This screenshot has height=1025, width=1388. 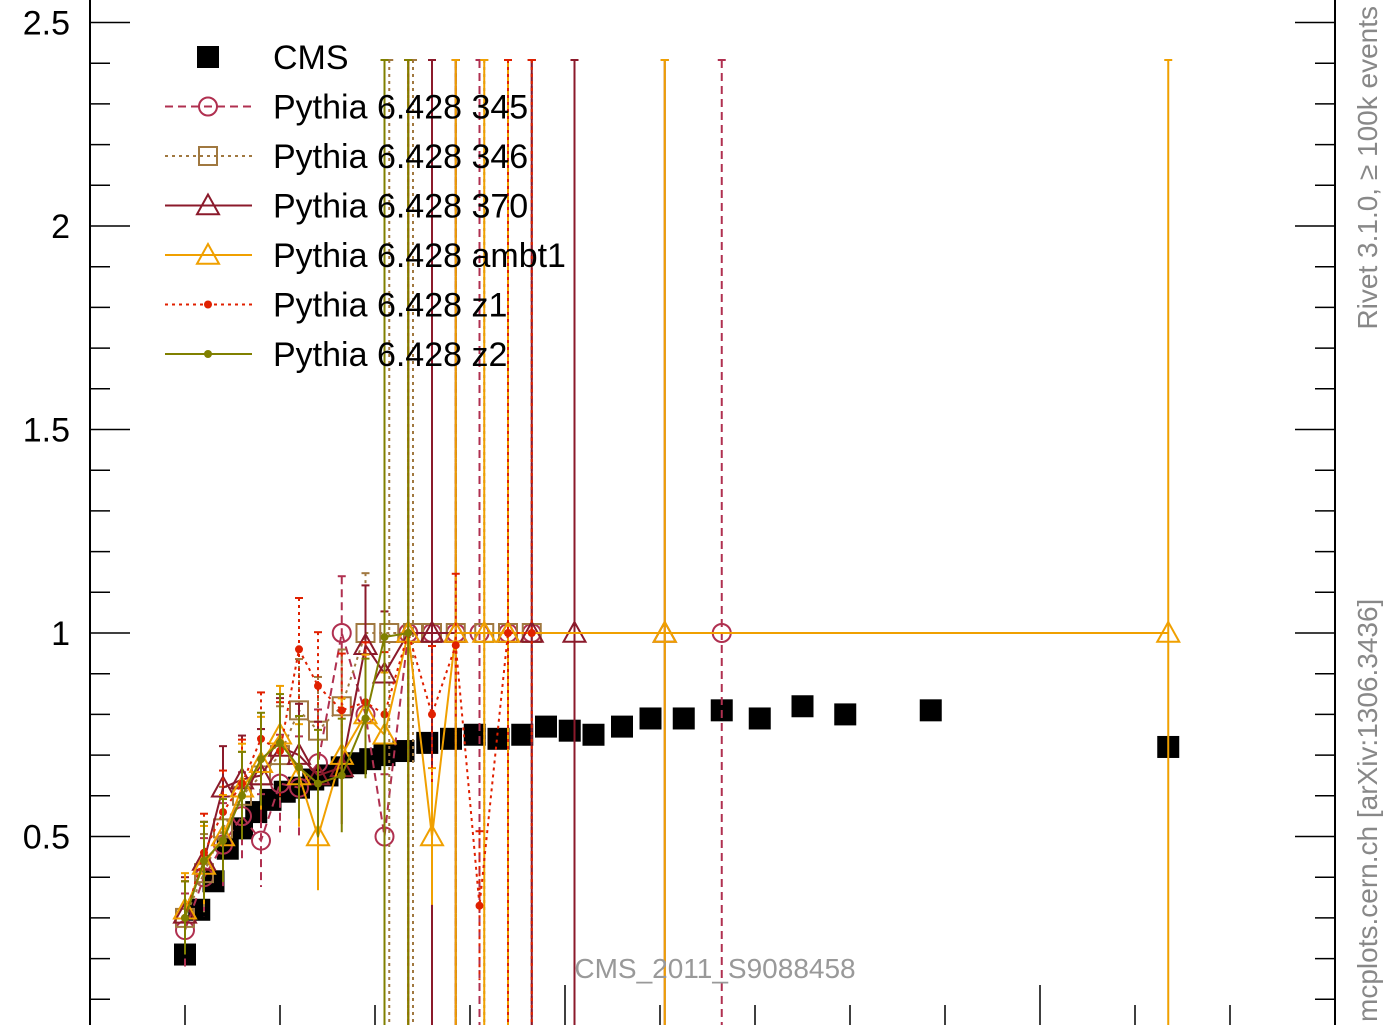 What do you see at coordinates (1367, 810) in the screenshot?
I see `mcplots-source-label: mcplots.cern.ch [arXiv:1306.3436]` at bounding box center [1367, 810].